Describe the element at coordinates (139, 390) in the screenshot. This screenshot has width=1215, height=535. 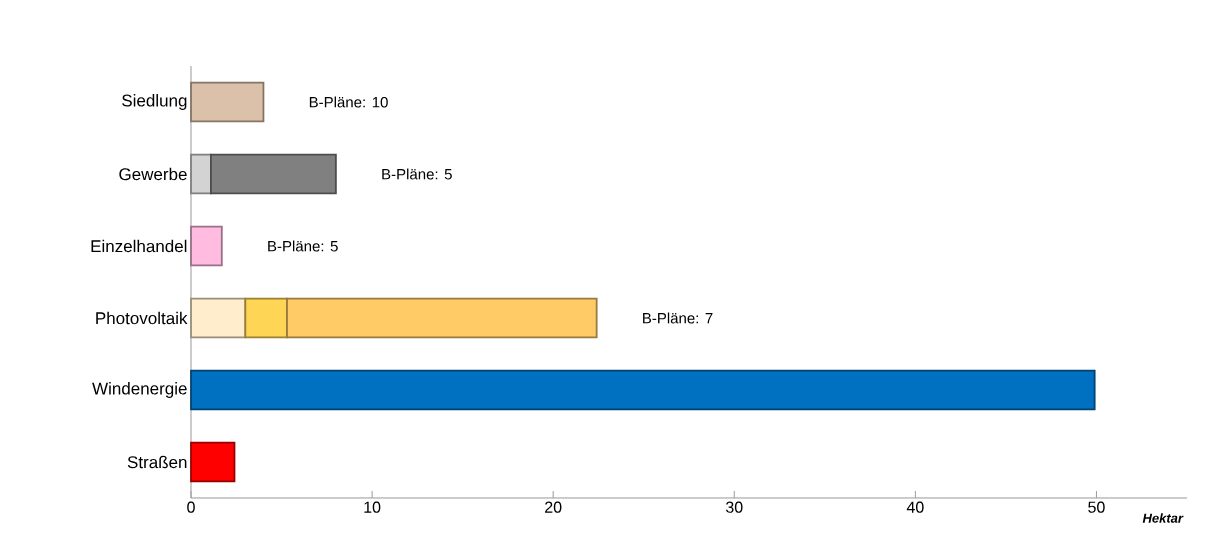
I see `y-tick-label: Windenergie` at that location.